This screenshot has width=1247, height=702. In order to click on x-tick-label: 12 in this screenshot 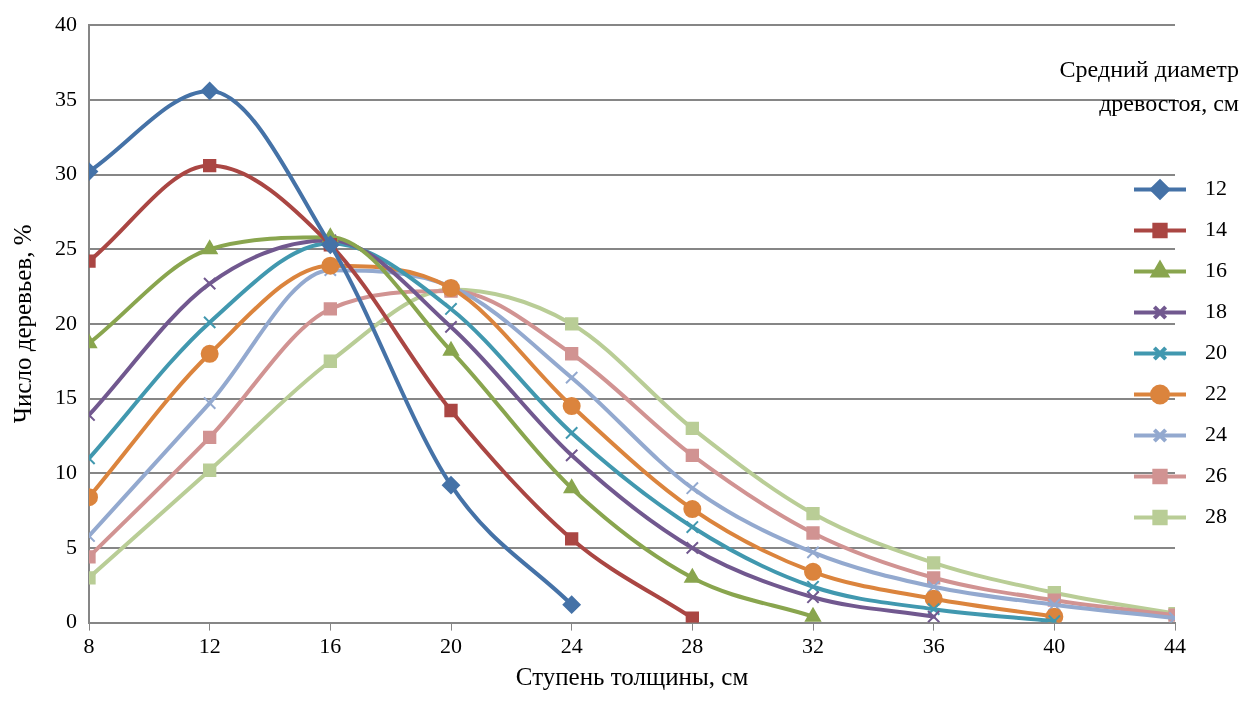, I will do `click(209, 645)`.